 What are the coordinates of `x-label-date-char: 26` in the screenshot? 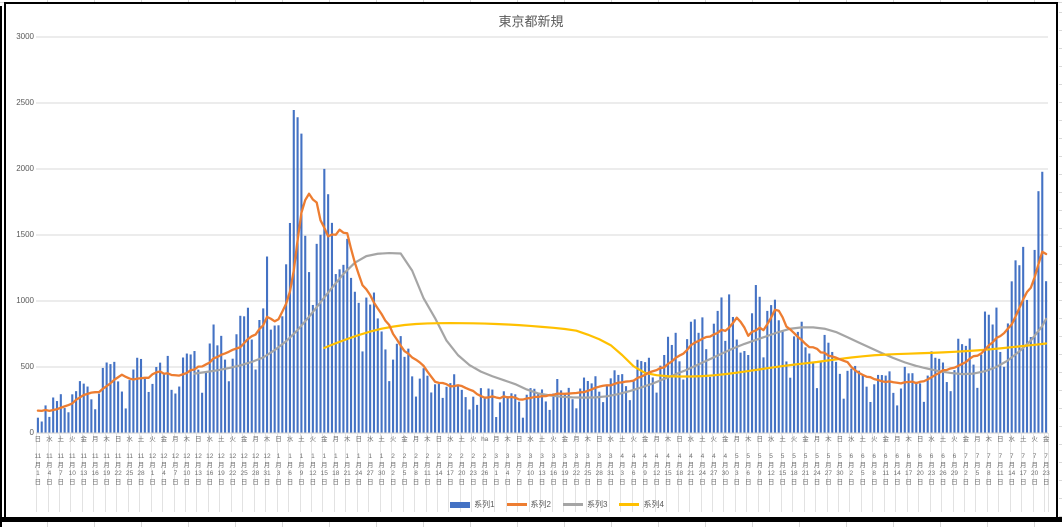 It's located at (943, 474).